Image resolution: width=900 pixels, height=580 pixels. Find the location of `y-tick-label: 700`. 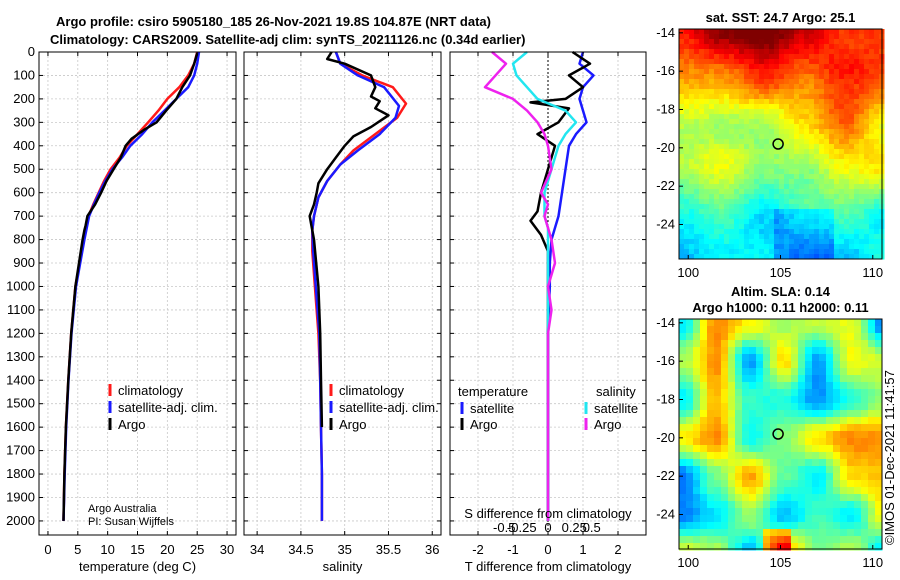

y-tick-label: 700 is located at coordinates (24, 215).